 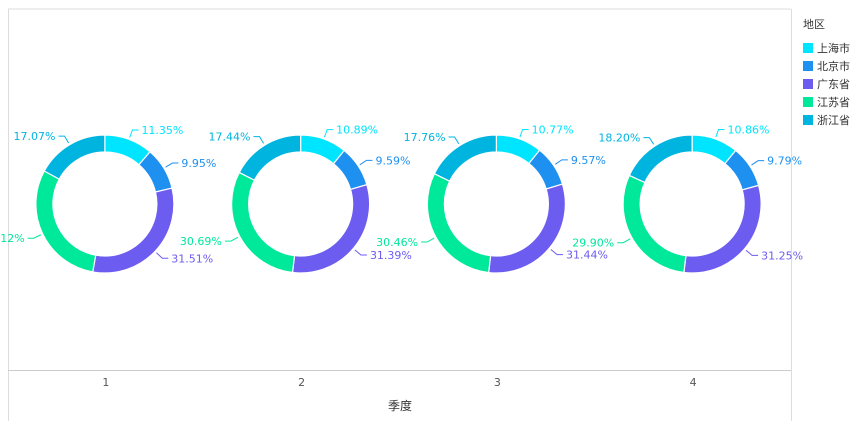 What do you see at coordinates (397, 242) in the screenshot?
I see `slice-label: 30.46%` at bounding box center [397, 242].